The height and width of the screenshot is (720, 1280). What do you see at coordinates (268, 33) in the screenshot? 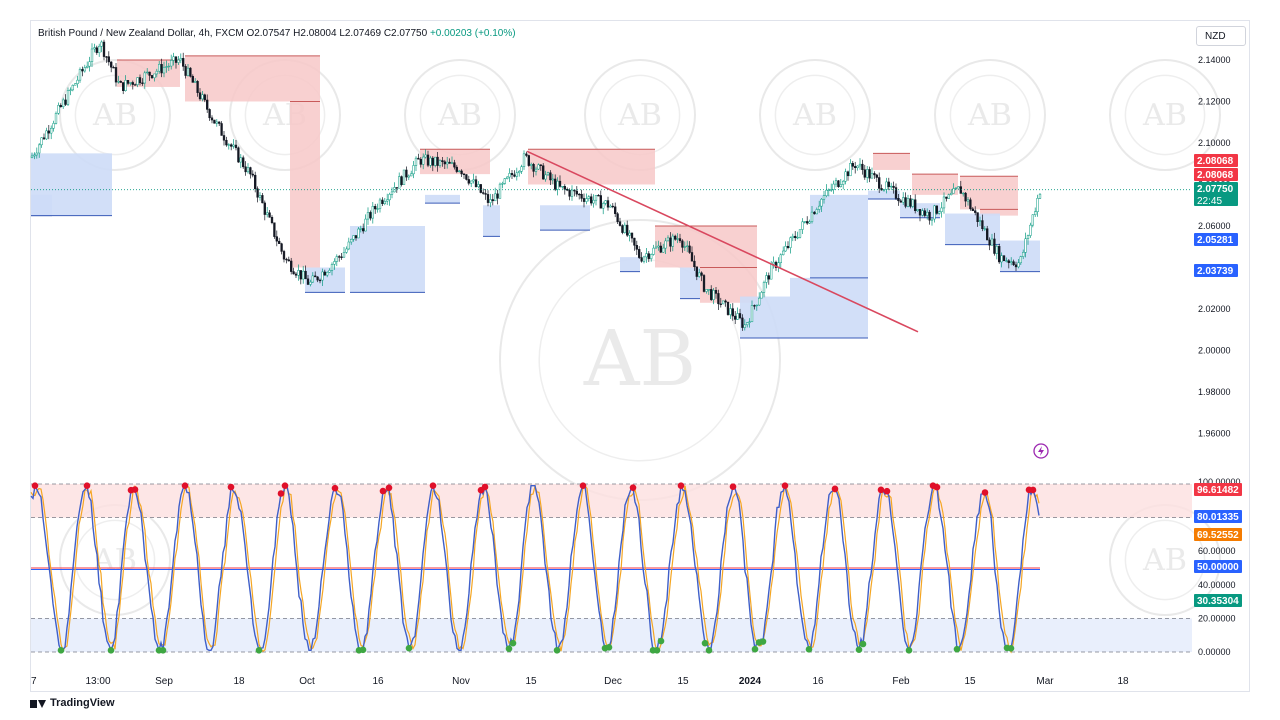
I see `ohlc-open: O2.07547` at bounding box center [268, 33].